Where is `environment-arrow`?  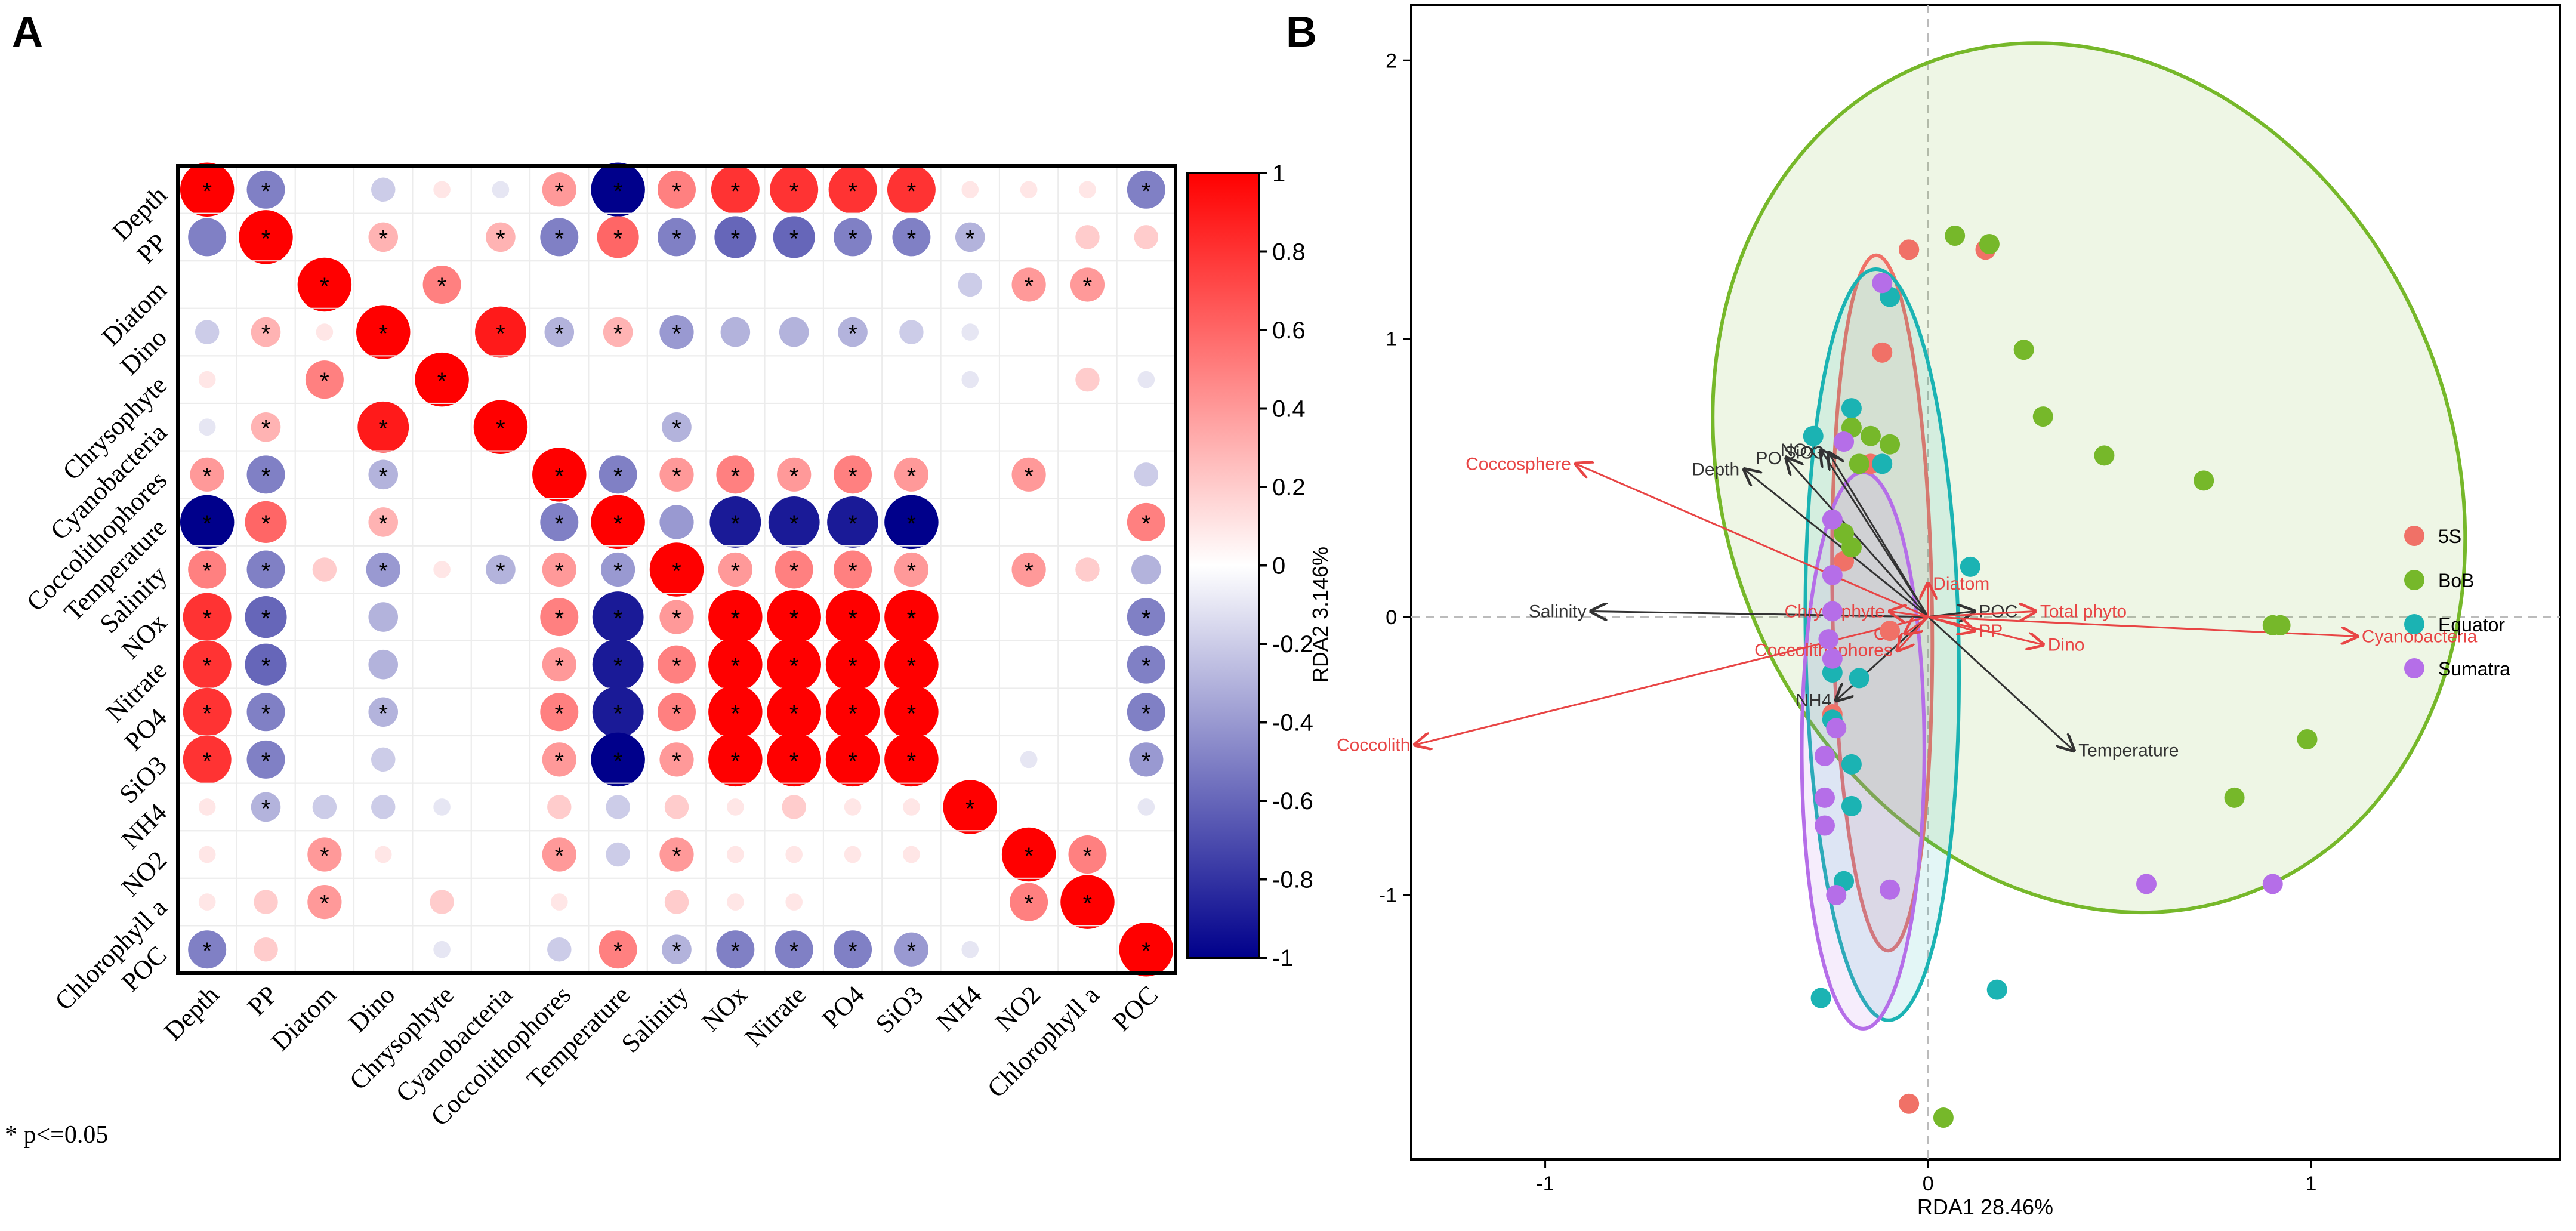 environment-arrow is located at coordinates (1878, 535).